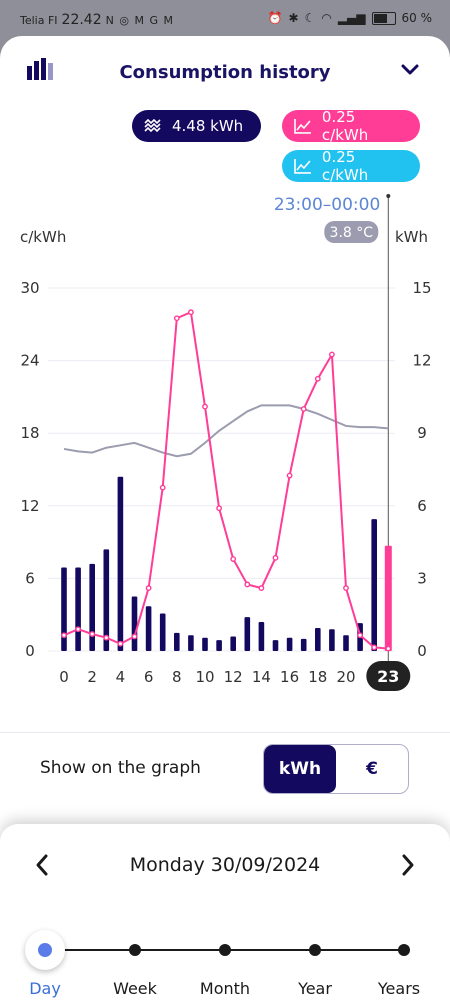  Describe the element at coordinates (226, 431) in the screenshot. I see `temperature-line` at that location.